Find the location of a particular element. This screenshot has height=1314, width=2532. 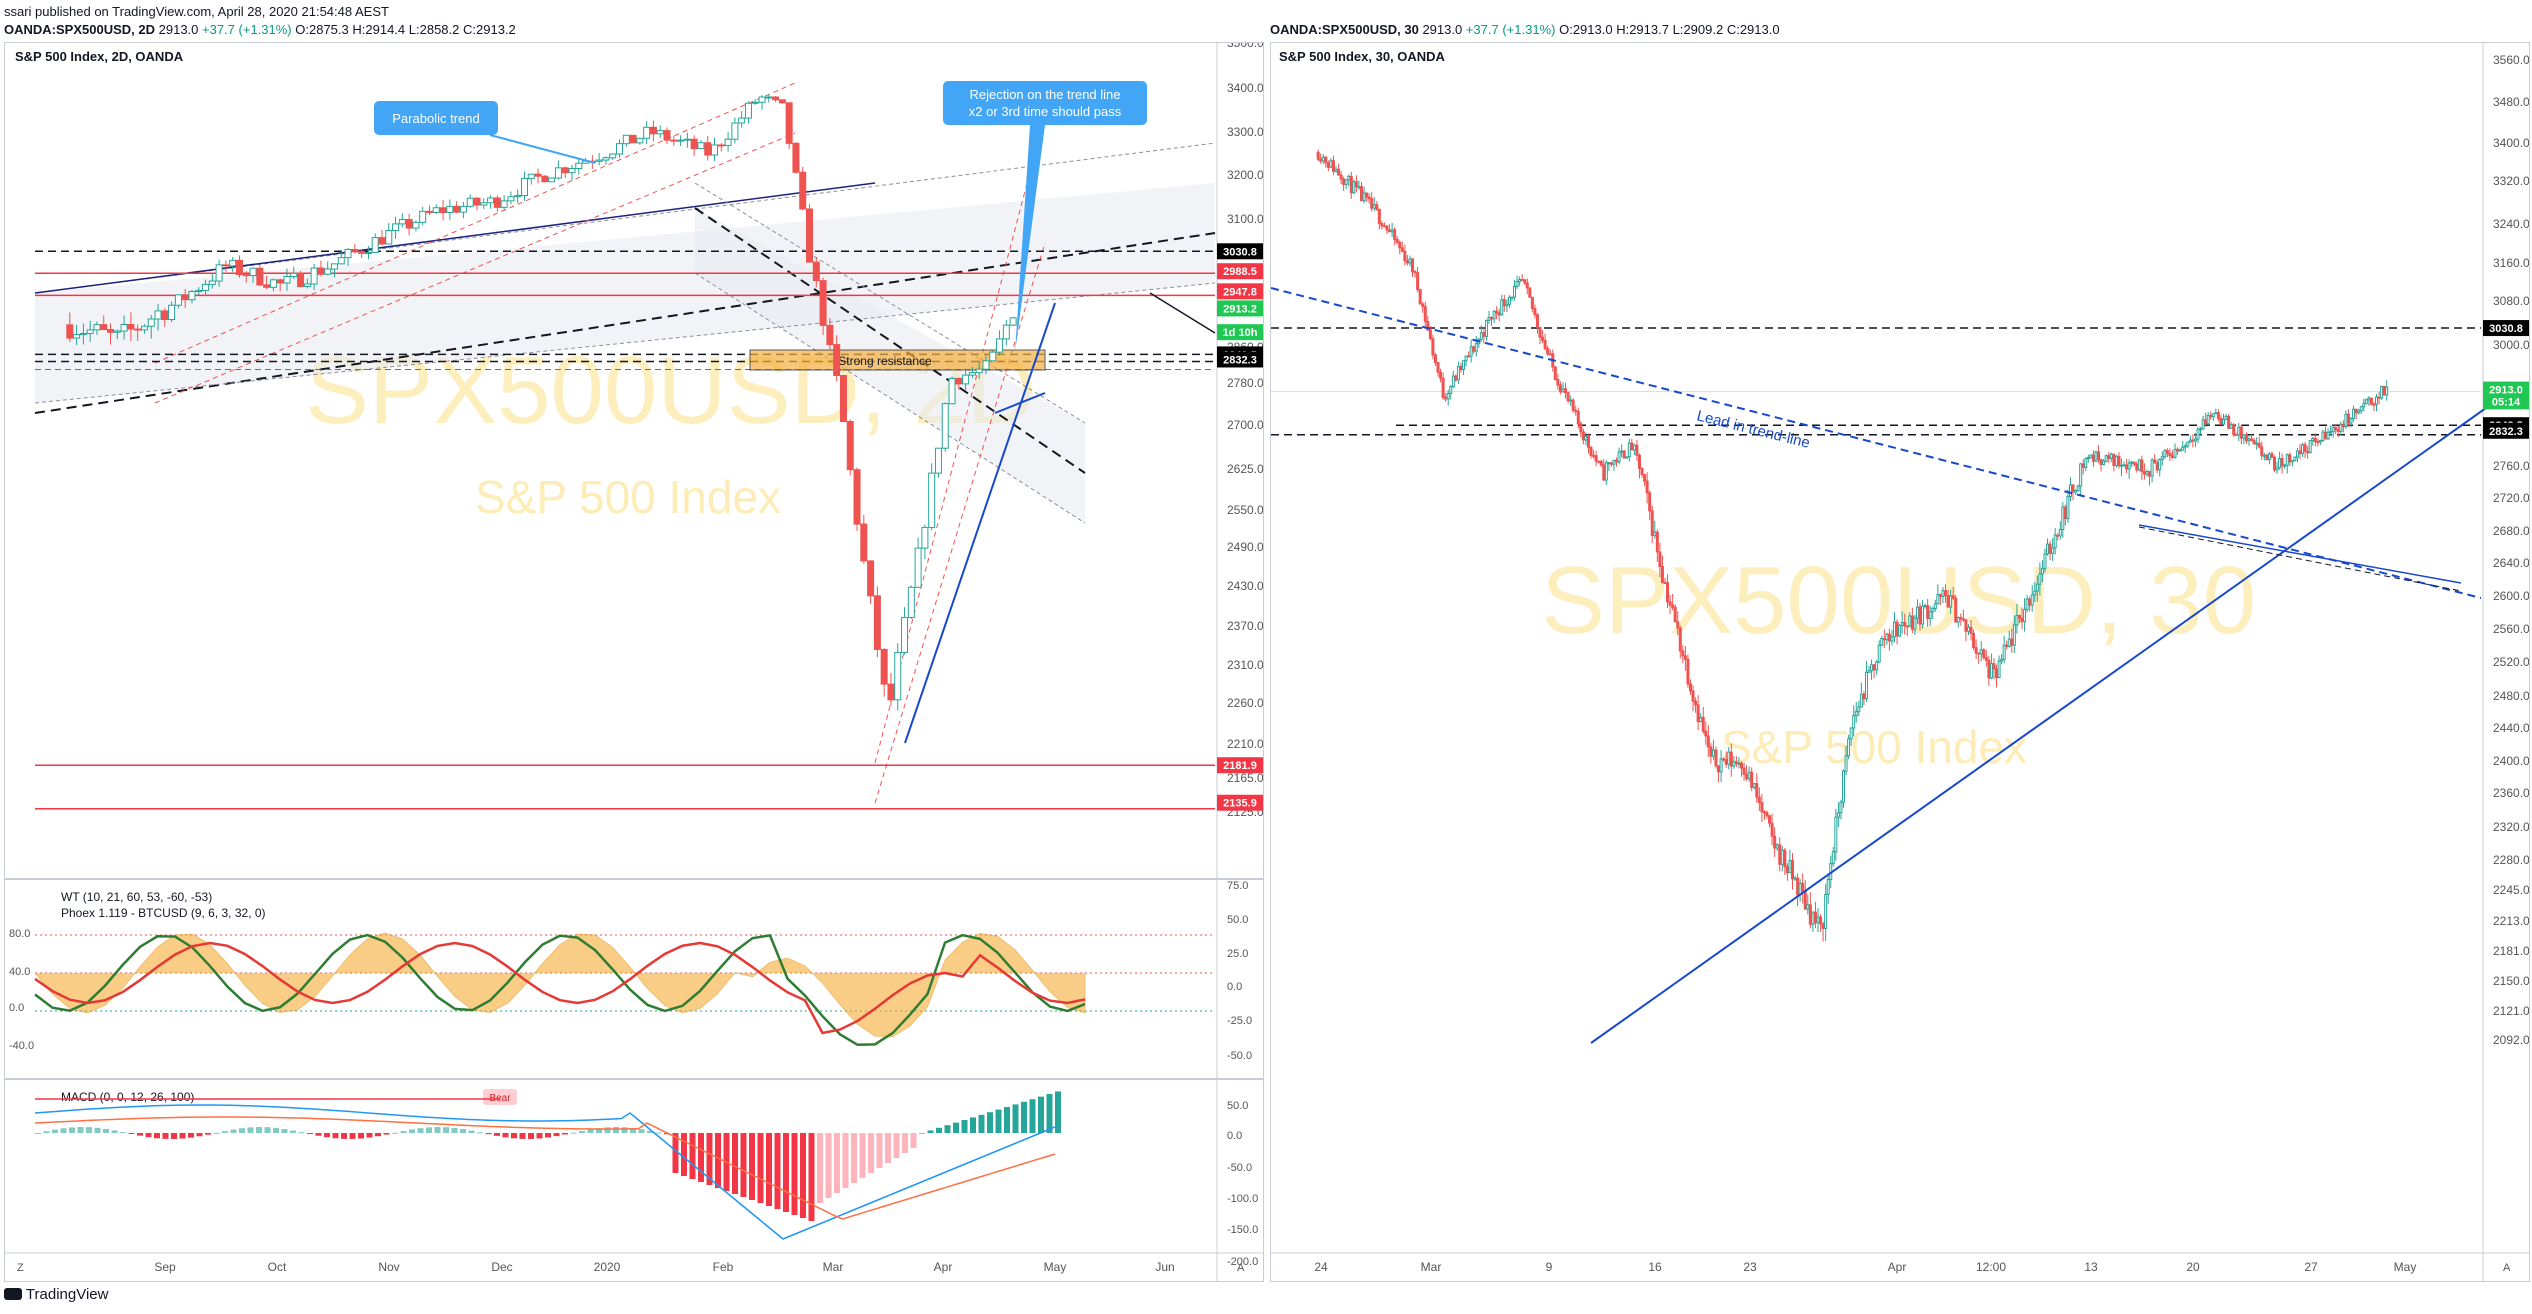

price-tick-label: 3560.0 is located at coordinates (2511, 60).